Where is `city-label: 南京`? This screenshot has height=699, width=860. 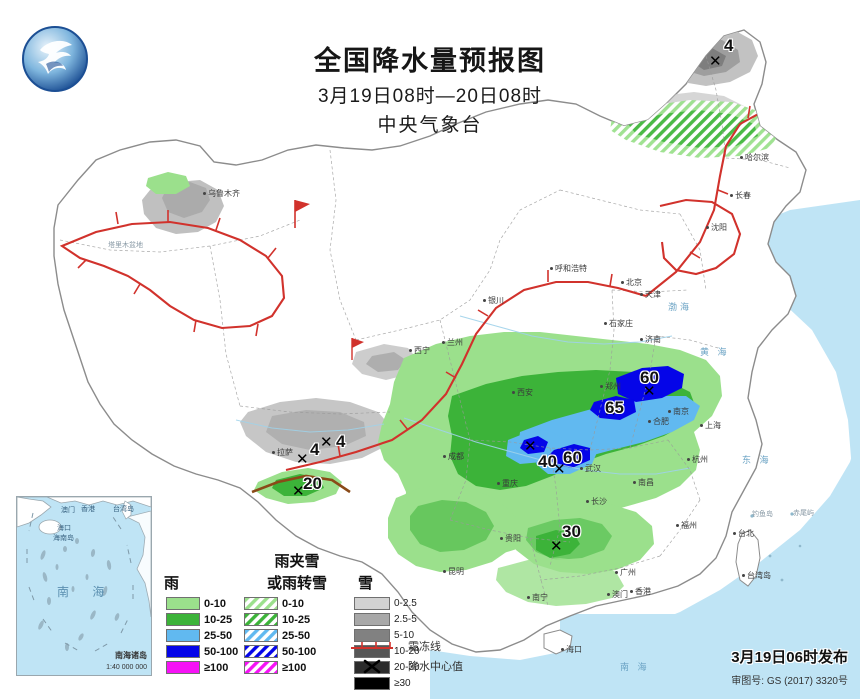 city-label: 南京 is located at coordinates (678, 411).